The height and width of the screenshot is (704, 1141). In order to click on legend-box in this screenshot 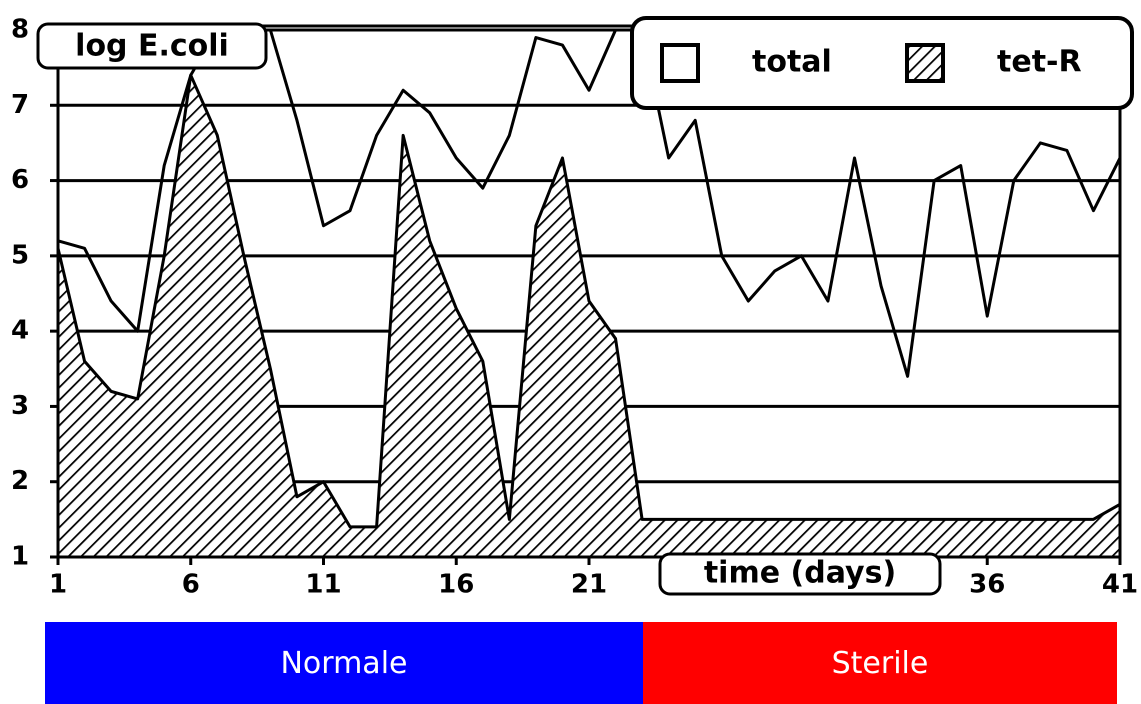, I will do `click(882, 63)`.